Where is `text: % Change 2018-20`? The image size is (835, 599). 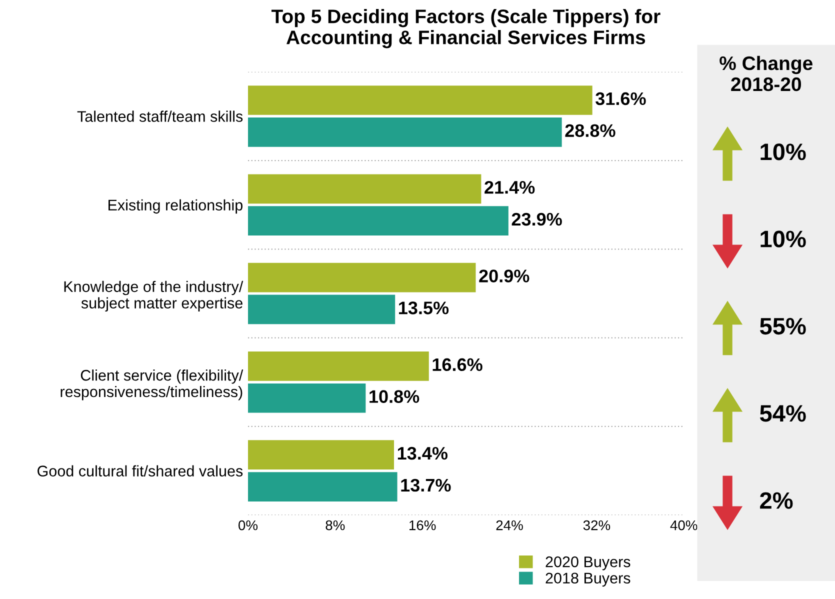
text: % Change 2018-20 is located at coordinates (766, 74).